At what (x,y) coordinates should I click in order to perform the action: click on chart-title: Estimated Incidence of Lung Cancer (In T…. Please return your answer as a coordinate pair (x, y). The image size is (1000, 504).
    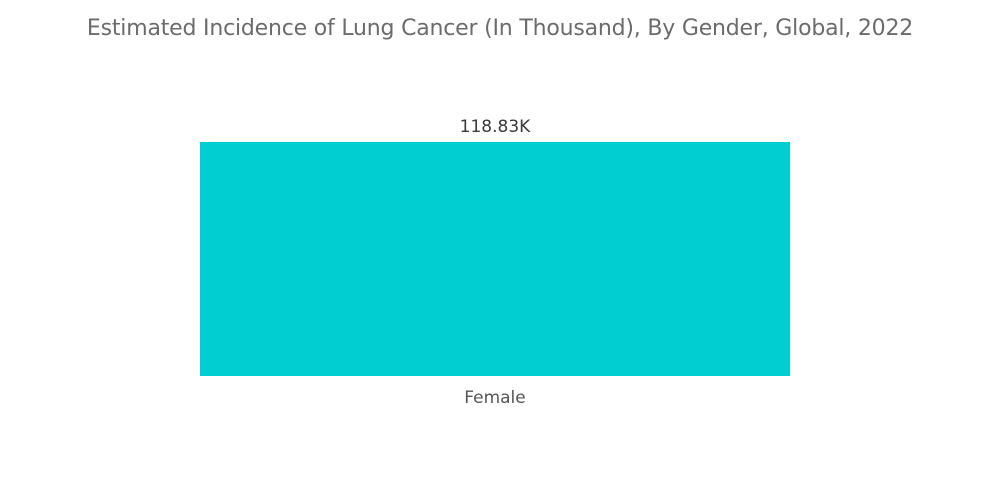
    Looking at the image, I should click on (500, 28).